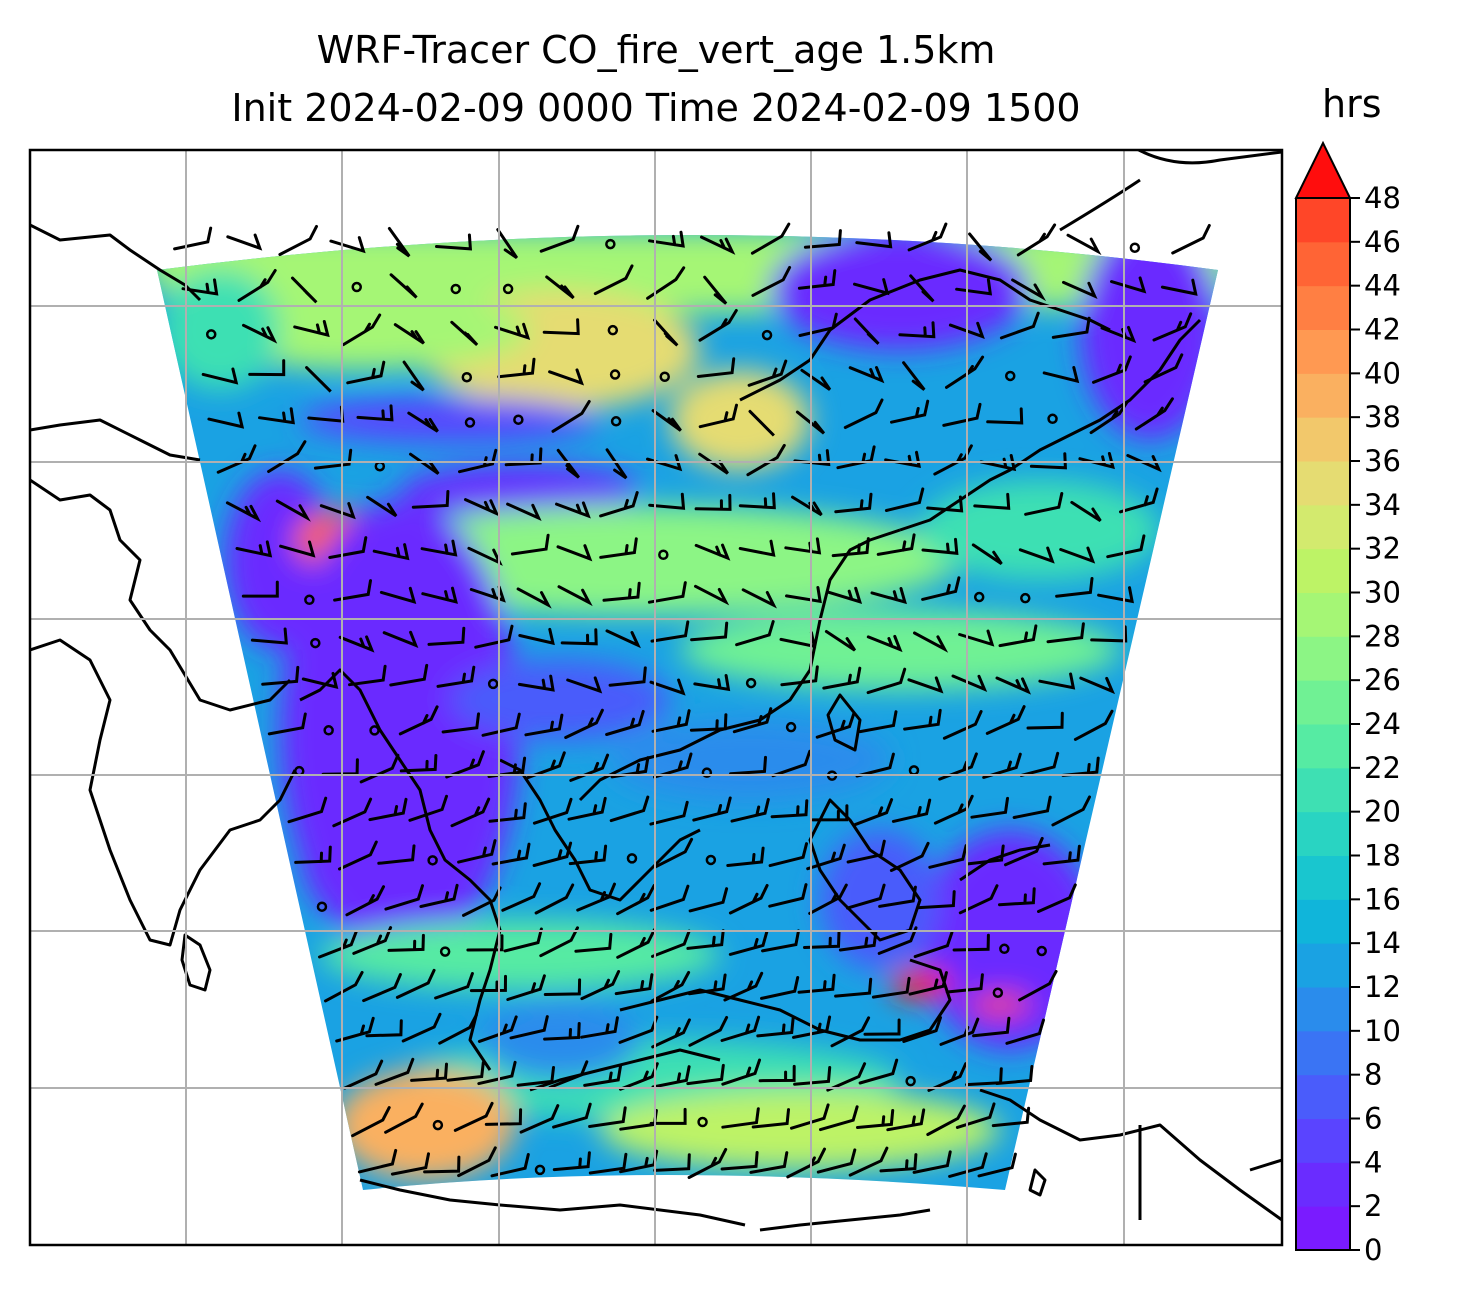 The image size is (1462, 1306). What do you see at coordinates (1382, 680) in the screenshot?
I see `colorbar-tick-label: 26` at bounding box center [1382, 680].